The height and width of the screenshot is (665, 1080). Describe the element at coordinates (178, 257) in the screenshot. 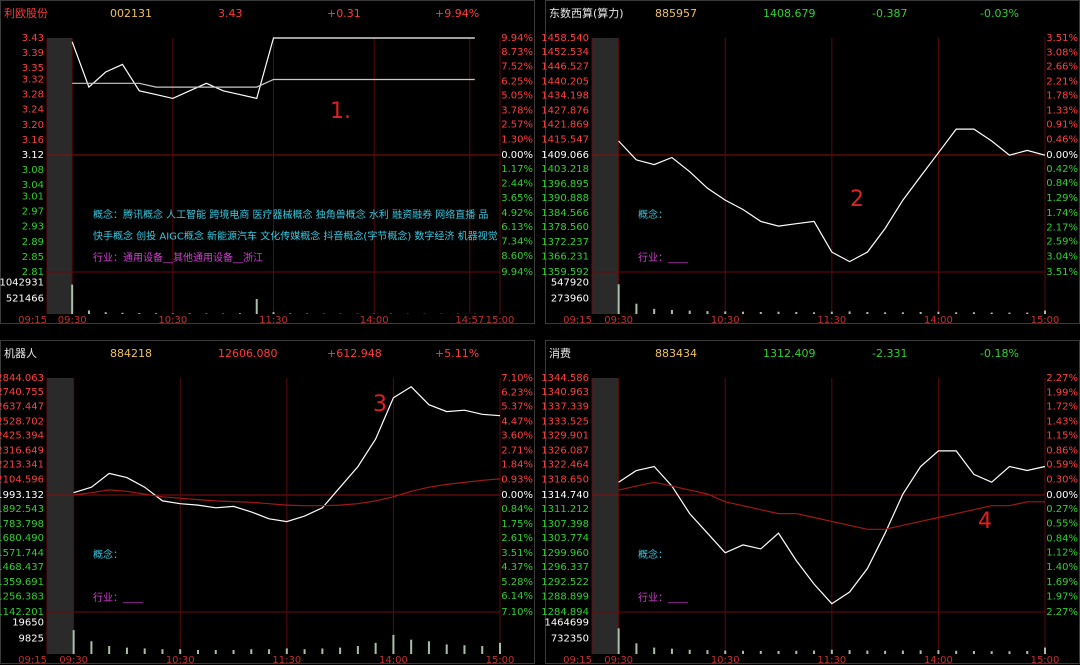

I see `note: 行业：通用设备__其他通用设备__浙江` at that location.